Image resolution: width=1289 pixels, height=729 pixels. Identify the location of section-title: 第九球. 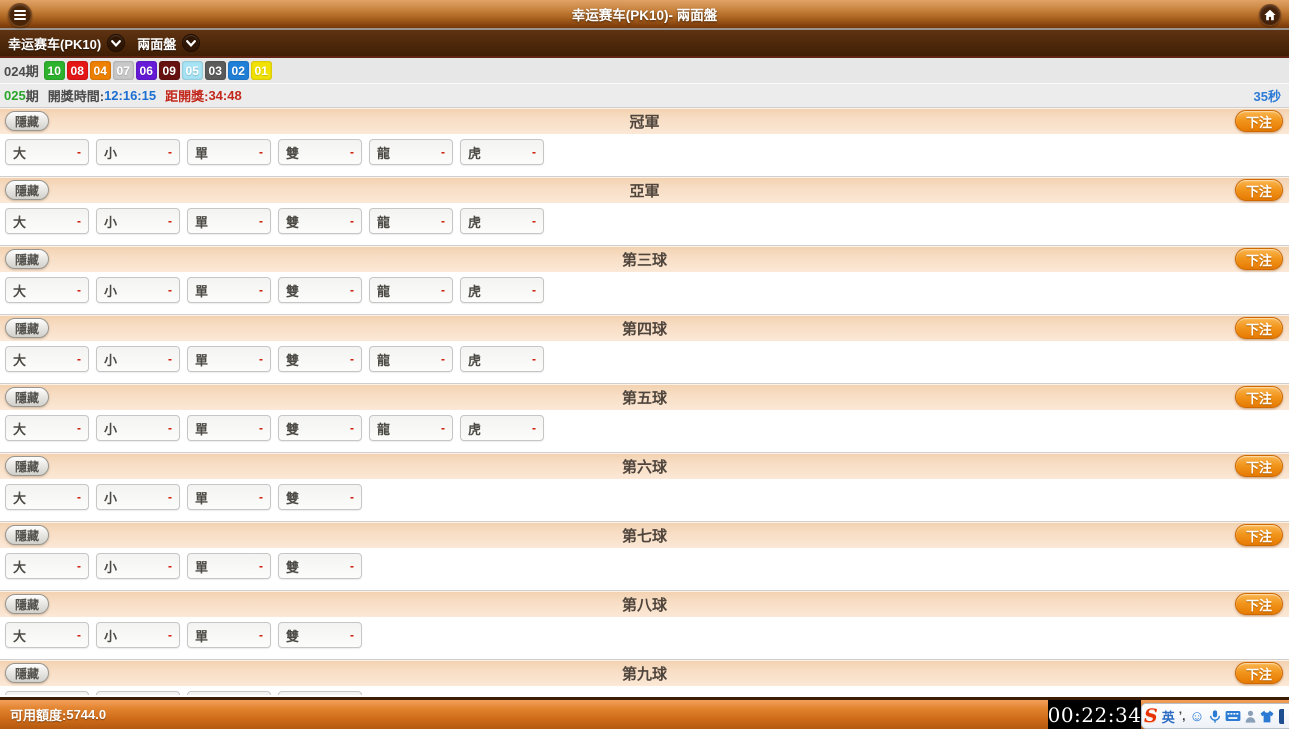
(644, 674).